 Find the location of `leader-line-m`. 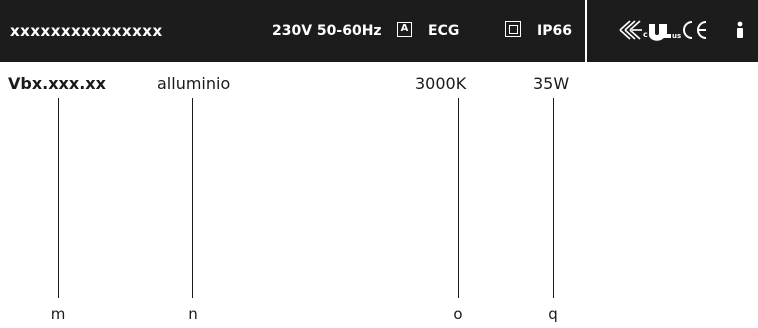

leader-line-m is located at coordinates (58, 198).